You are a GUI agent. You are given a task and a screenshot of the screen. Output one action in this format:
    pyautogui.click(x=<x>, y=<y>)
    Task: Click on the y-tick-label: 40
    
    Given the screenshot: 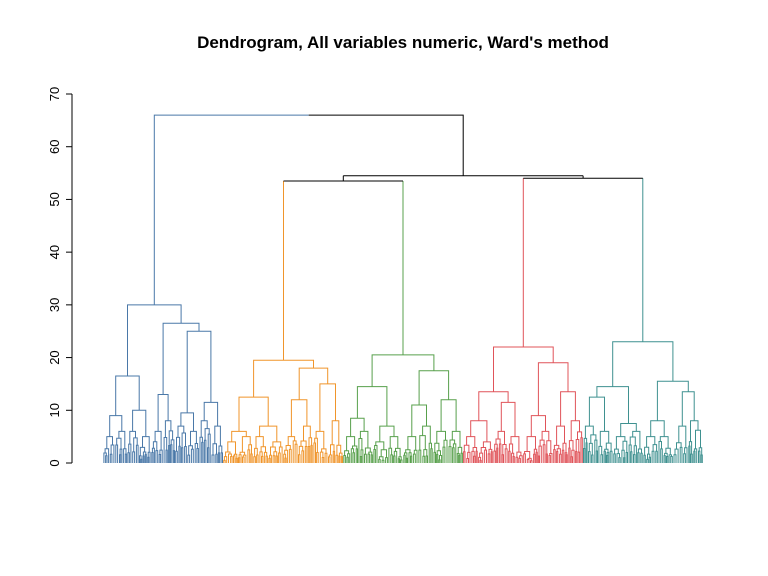 What is the action you would take?
    pyautogui.click(x=54, y=252)
    